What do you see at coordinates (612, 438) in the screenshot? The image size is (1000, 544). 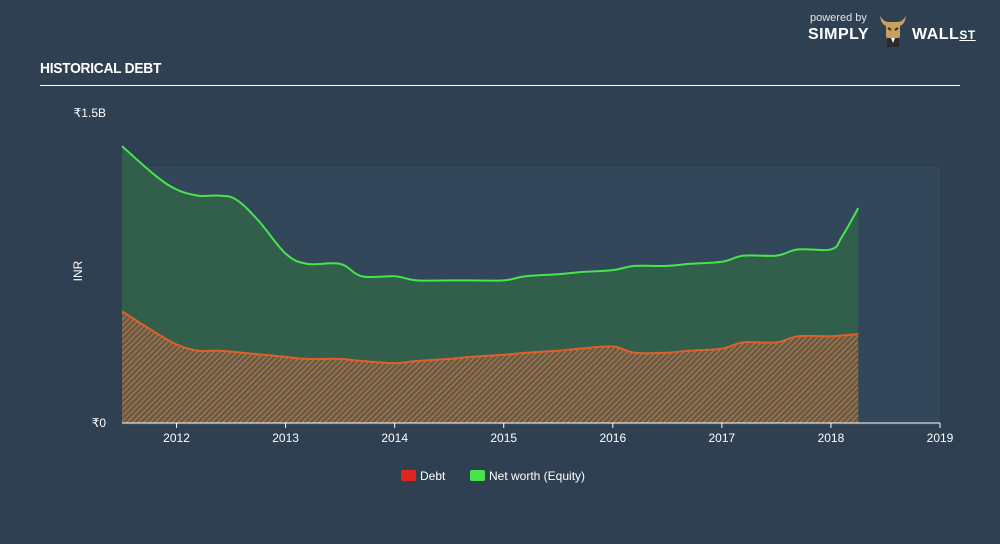 I see `x-tick-label: 2016` at bounding box center [612, 438].